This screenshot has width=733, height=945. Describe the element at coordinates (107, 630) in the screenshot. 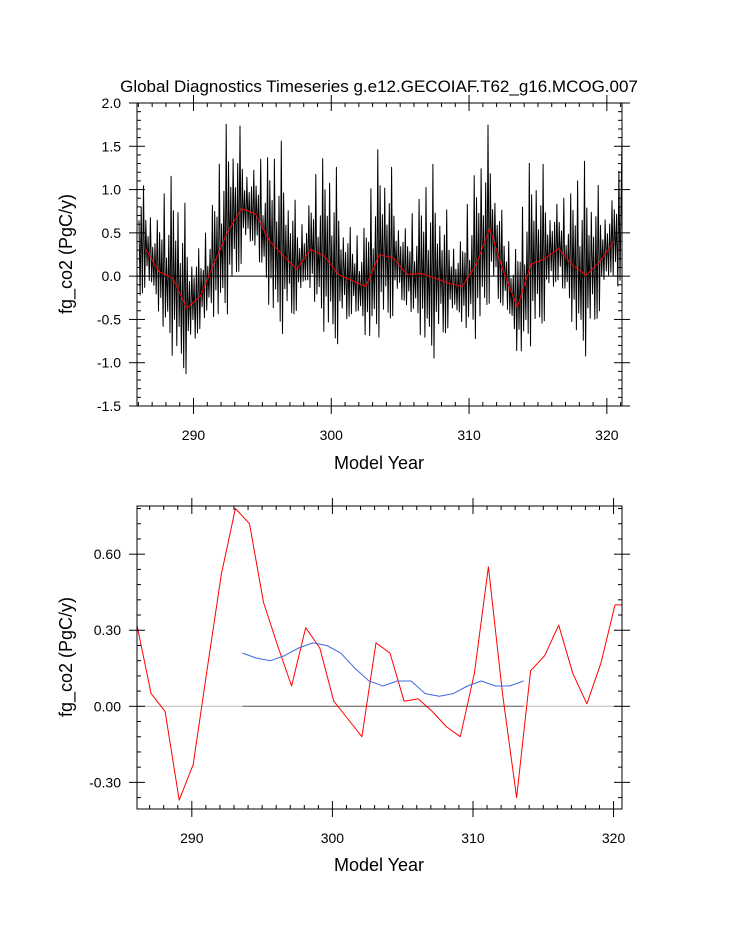

I see `y-tick-label: 0.30` at that location.